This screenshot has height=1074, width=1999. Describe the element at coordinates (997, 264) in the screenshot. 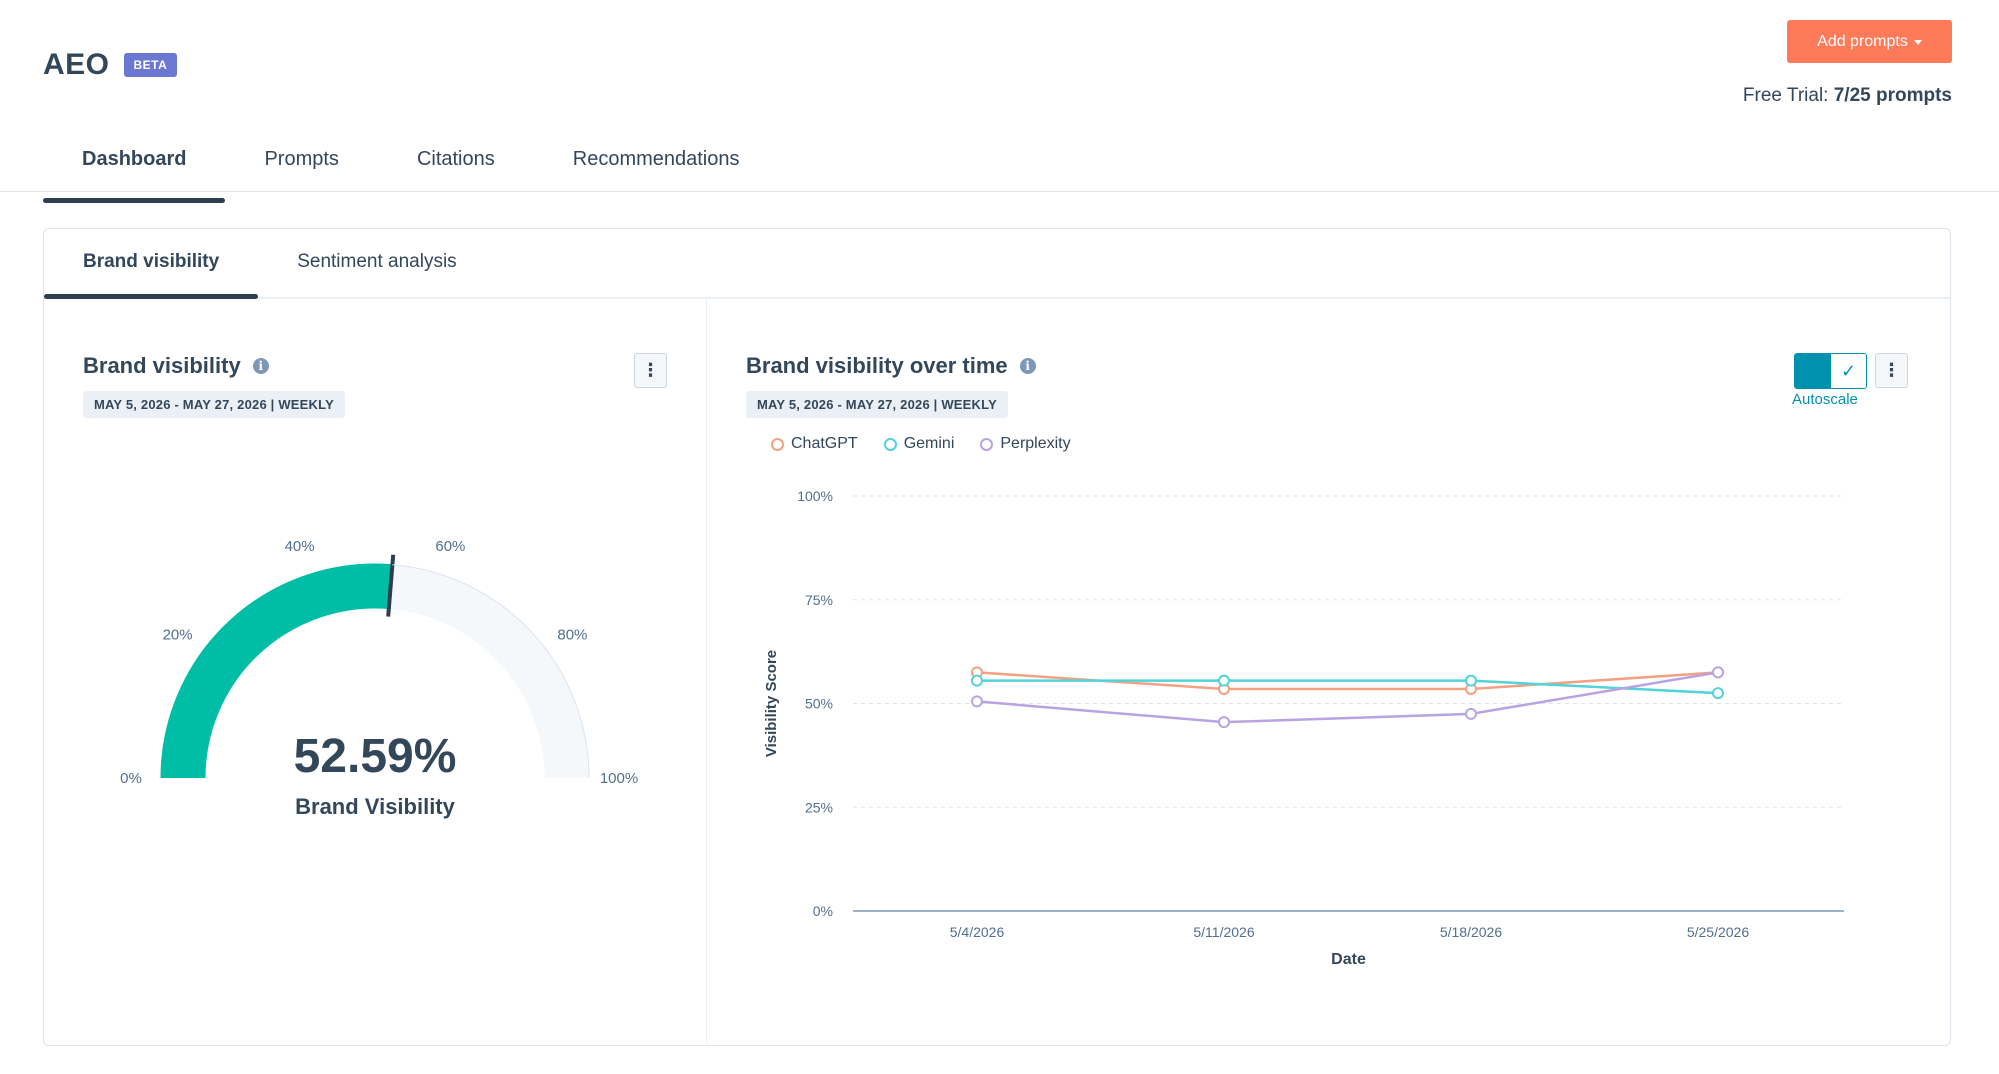

I see `subtabs: Brand visibility Sentiment analysis` at that location.